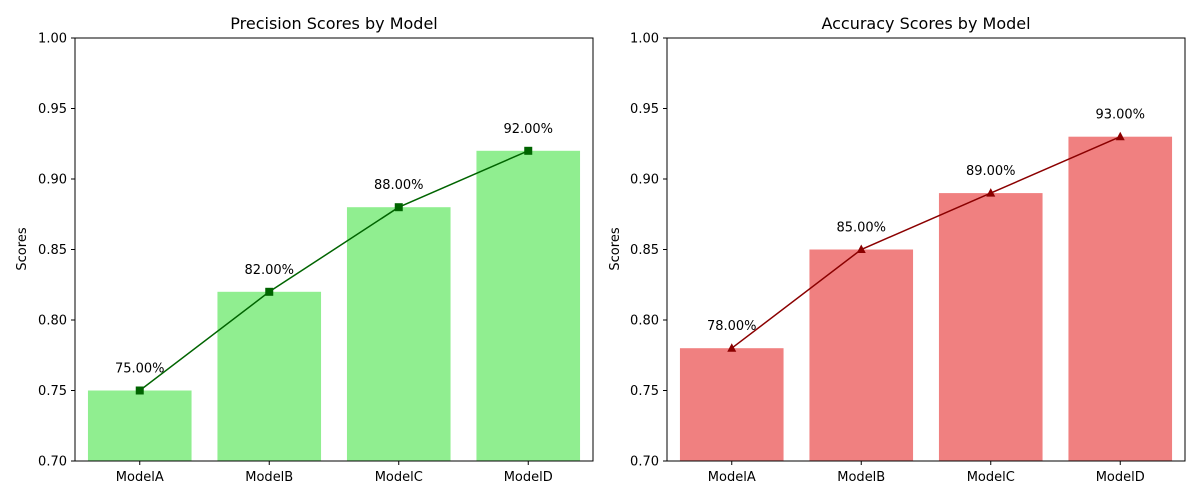 The image size is (1200, 500). I want to click on precision-y-tick-label: 0.75, so click(52, 391).